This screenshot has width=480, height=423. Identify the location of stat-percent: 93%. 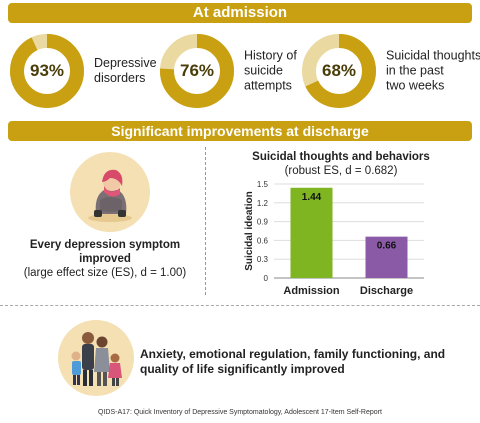
(47, 70).